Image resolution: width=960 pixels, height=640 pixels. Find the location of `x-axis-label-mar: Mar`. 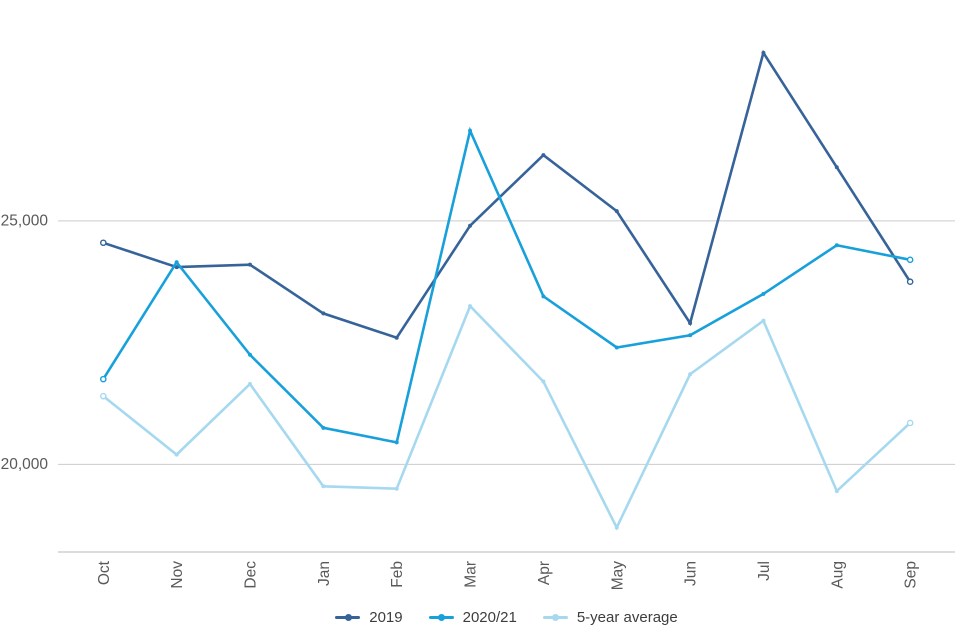

x-axis-label-mar: Mar is located at coordinates (471, 574).